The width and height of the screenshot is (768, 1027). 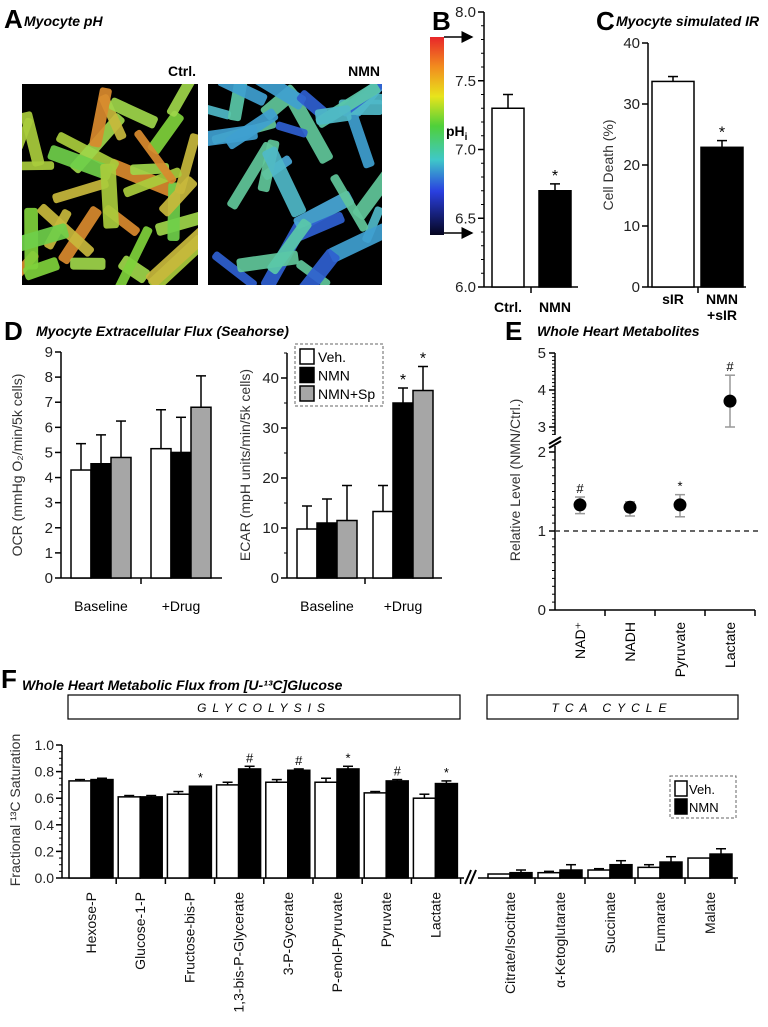 What do you see at coordinates (307, 393) in the screenshot?
I see `legend-swatch` at bounding box center [307, 393].